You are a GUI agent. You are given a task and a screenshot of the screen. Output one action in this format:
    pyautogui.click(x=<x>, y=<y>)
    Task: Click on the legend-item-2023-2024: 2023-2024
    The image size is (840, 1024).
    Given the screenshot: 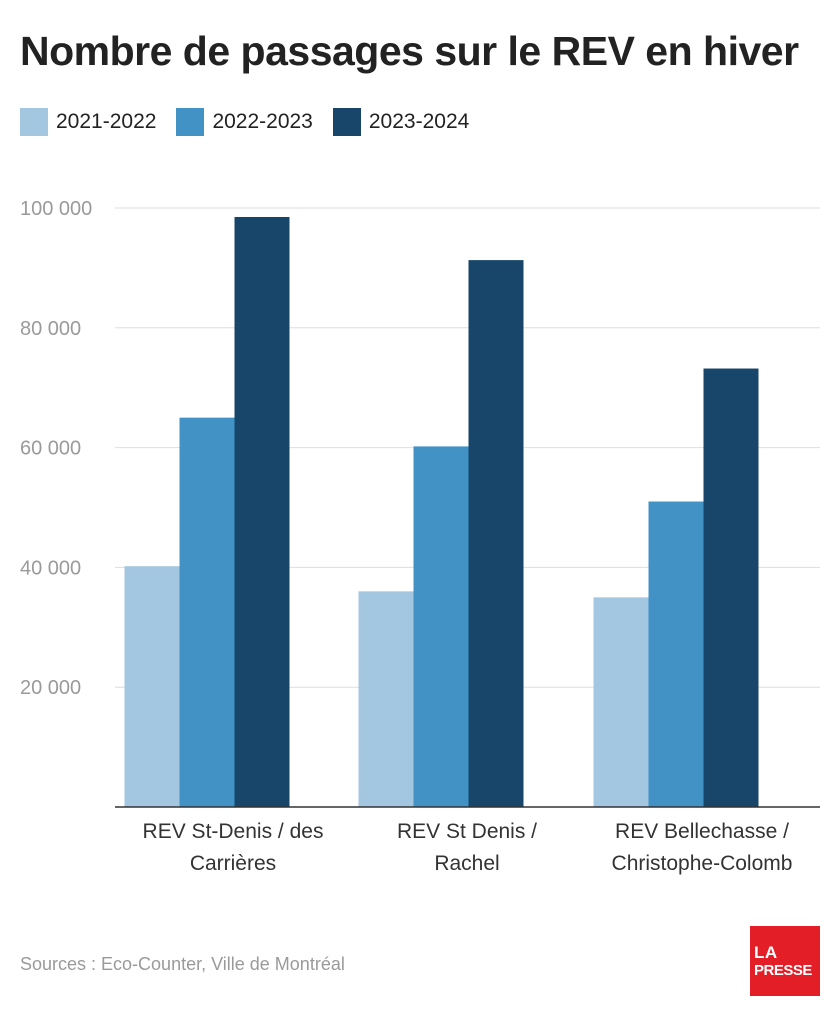 What is the action you would take?
    pyautogui.click(x=401, y=122)
    